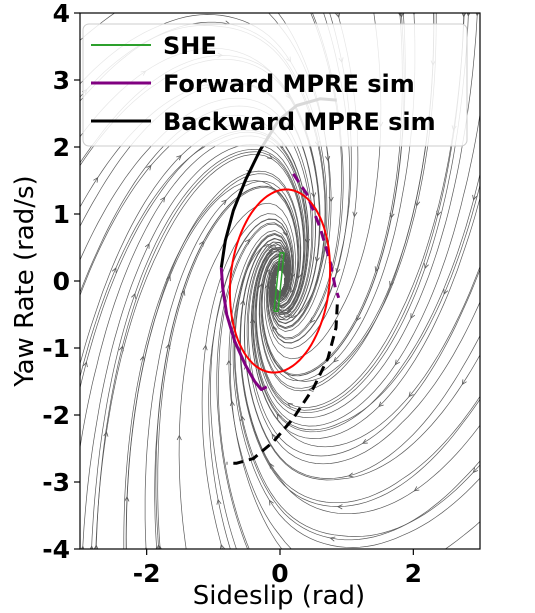 The height and width of the screenshot is (613, 535). I want to click on x-tick-label: -2, so click(147, 573).